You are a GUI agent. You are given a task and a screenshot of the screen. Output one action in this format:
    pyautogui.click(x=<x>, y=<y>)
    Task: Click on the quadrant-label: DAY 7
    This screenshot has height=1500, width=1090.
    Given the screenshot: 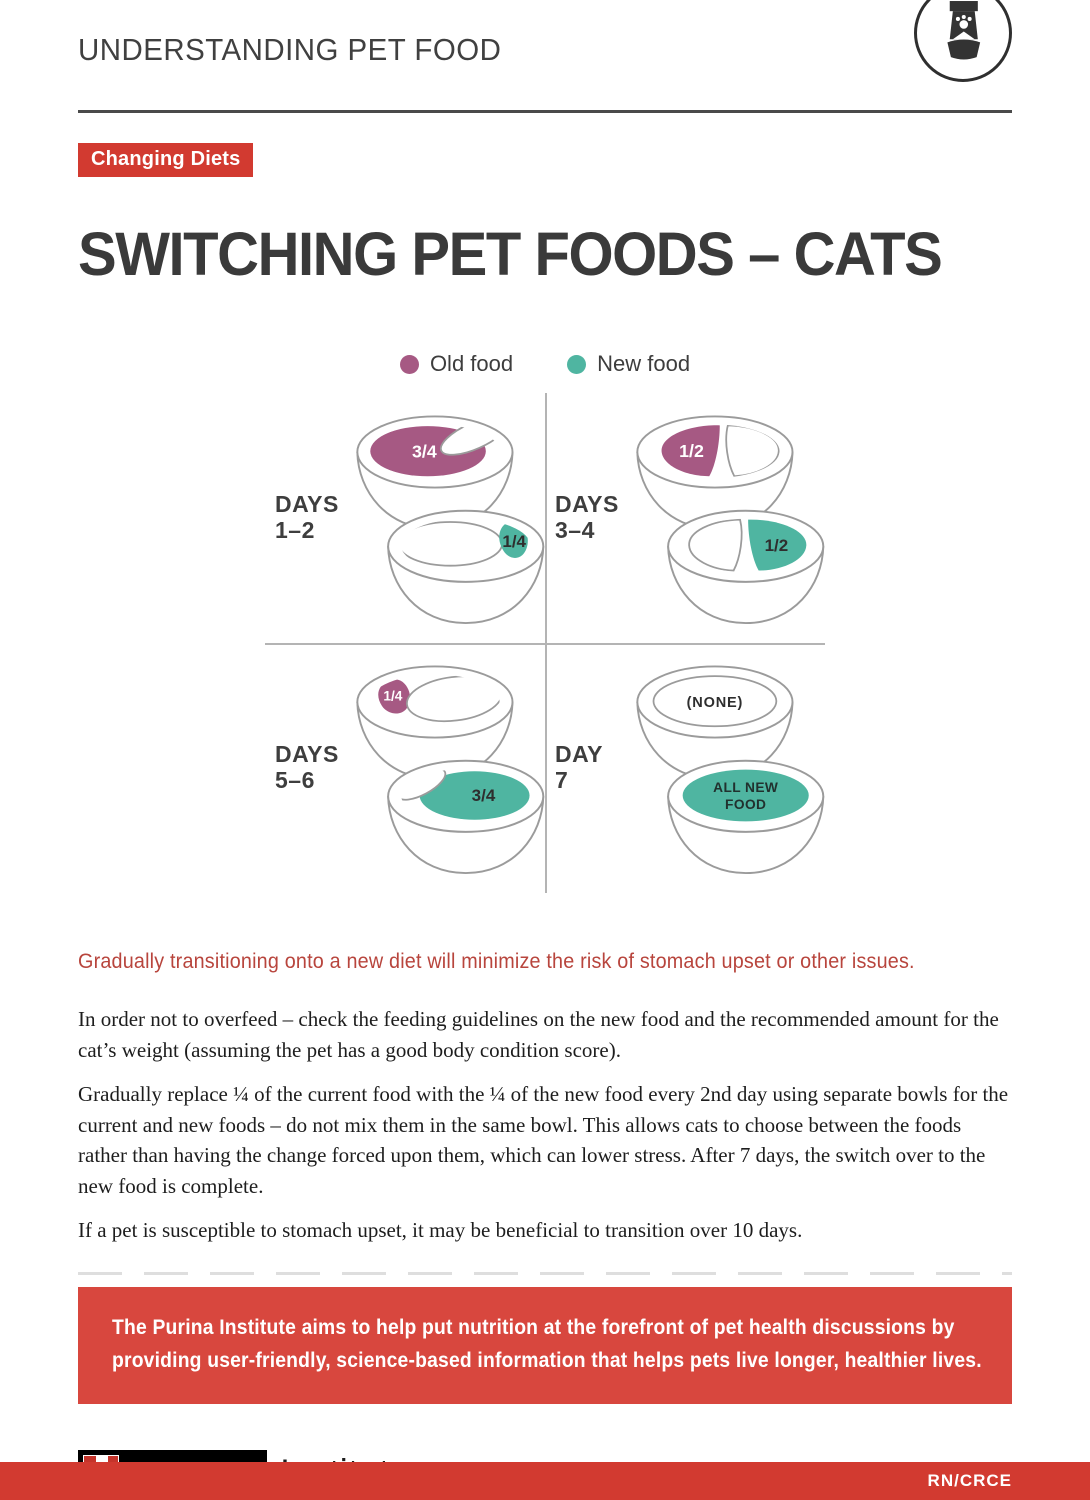 What is the action you would take?
    pyautogui.click(x=588, y=767)
    